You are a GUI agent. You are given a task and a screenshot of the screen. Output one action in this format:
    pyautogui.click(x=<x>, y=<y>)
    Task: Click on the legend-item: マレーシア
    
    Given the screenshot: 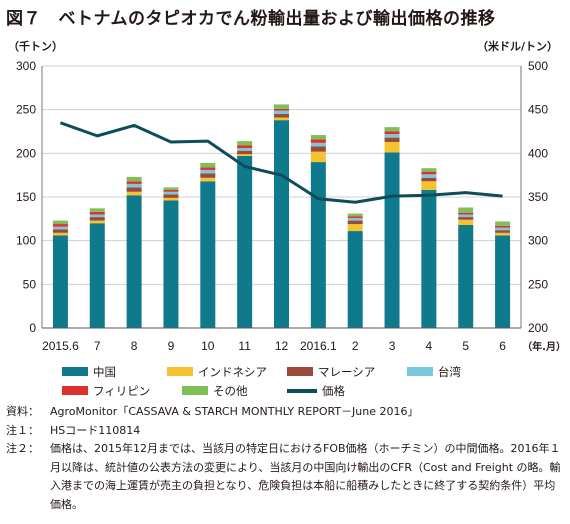 What is the action you would take?
    pyautogui.click(x=347, y=372)
    